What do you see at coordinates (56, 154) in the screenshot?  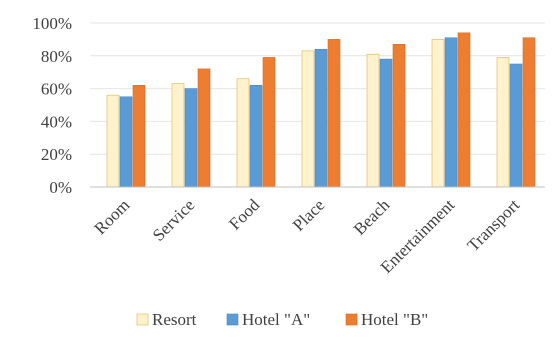 I see `y-tick-label: 20%` at bounding box center [56, 154].